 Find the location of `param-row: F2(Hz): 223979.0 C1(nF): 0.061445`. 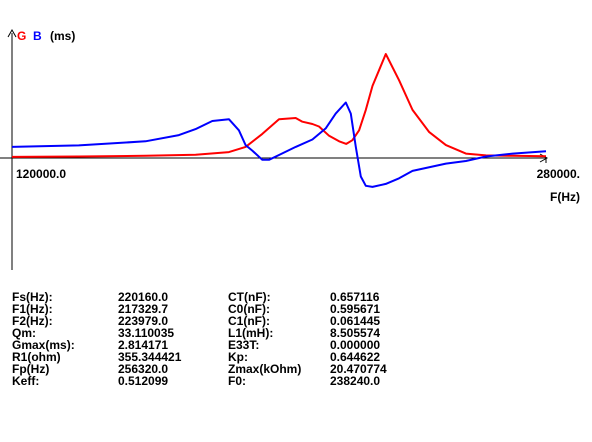

param-row: F2(Hz): 223979.0 C1(nF): 0.061445 is located at coordinates (221, 321).